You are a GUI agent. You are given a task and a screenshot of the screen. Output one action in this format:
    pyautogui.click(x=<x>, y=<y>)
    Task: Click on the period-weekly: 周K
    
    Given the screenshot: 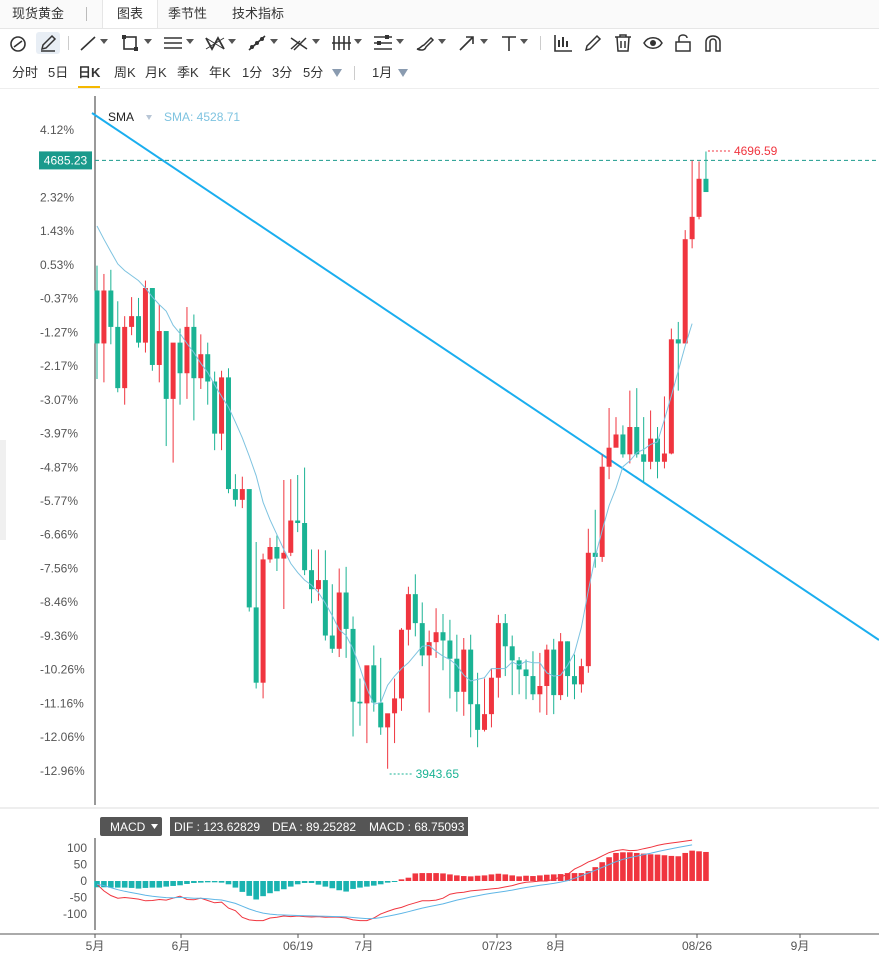 What is the action you would take?
    pyautogui.click(x=125, y=72)
    